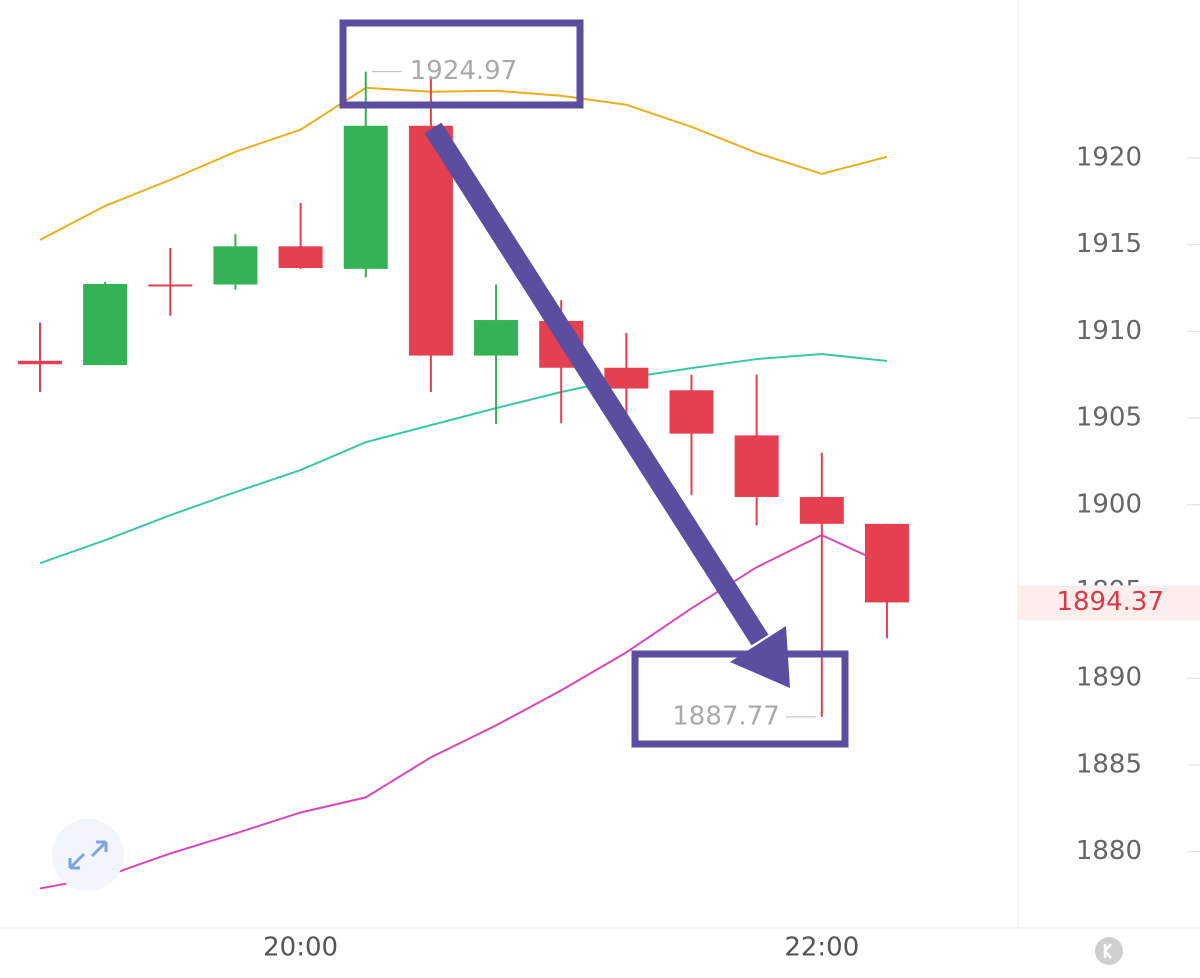 Image resolution: width=1200 pixels, height=978 pixels. What do you see at coordinates (1109, 244) in the screenshot?
I see `y-tick-label: 1915` at bounding box center [1109, 244].